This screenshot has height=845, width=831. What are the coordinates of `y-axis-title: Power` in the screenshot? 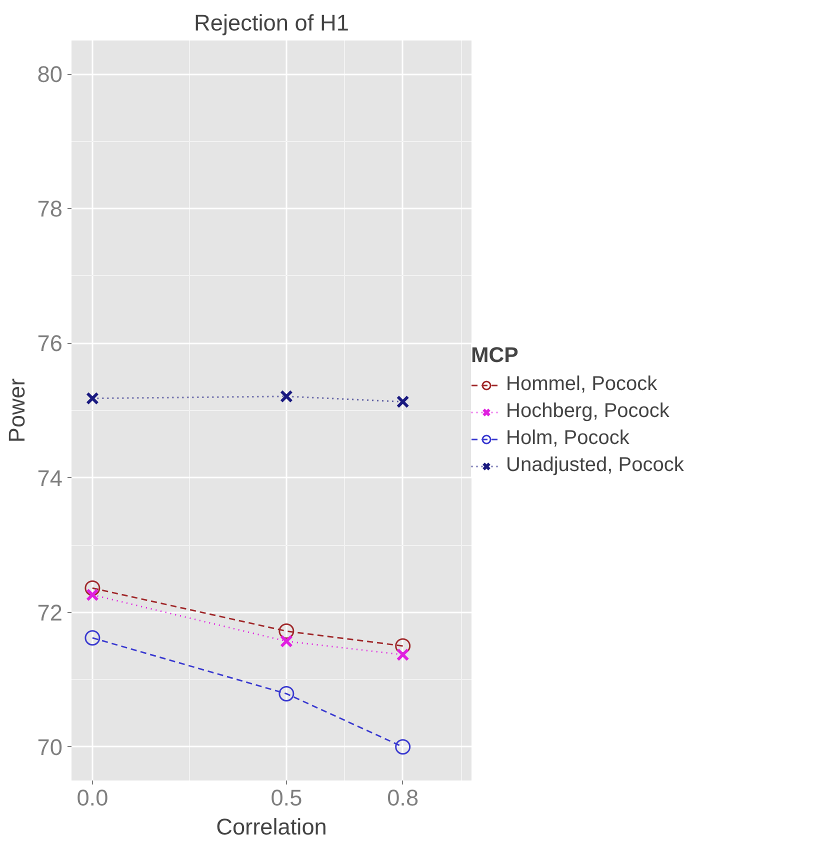 It's located at (16, 410).